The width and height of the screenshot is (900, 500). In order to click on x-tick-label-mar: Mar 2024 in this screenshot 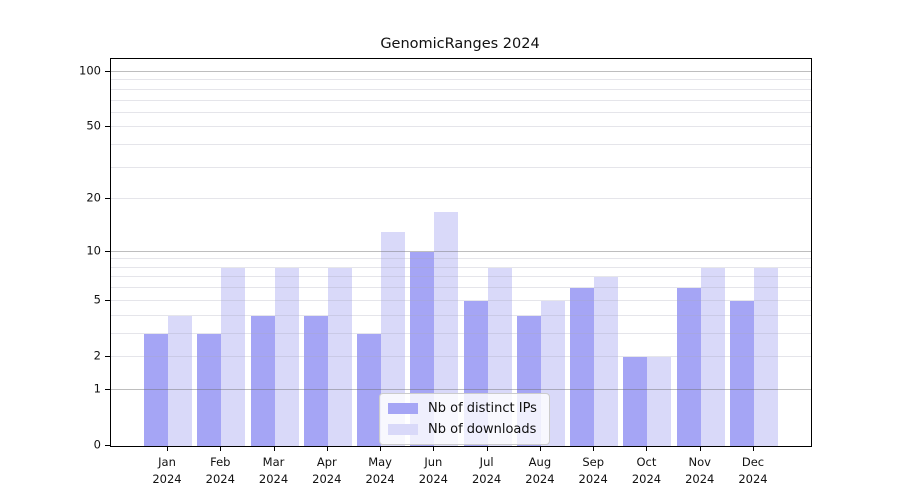, I will do `click(273, 470)`.